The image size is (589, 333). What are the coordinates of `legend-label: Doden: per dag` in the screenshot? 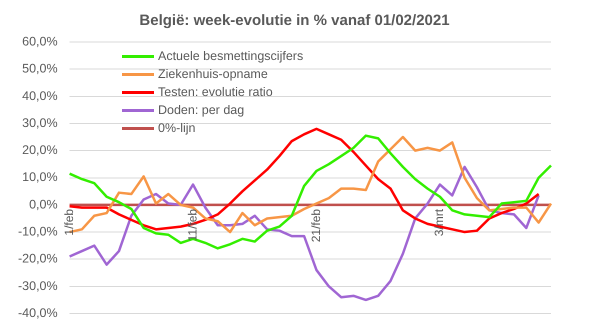 It's located at (201, 110).